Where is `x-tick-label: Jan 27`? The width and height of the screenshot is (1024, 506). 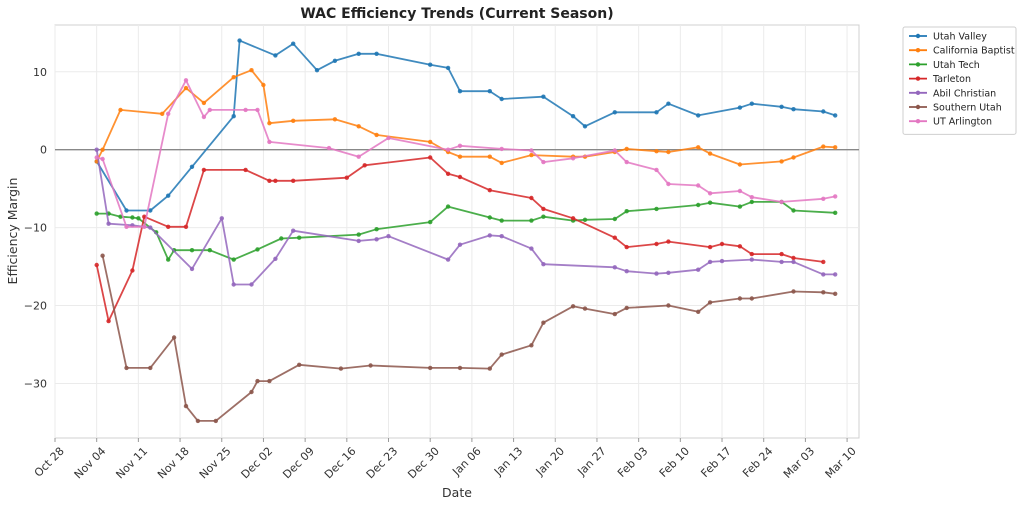 x-tick-label: Jan 27 is located at coordinates (591, 462).